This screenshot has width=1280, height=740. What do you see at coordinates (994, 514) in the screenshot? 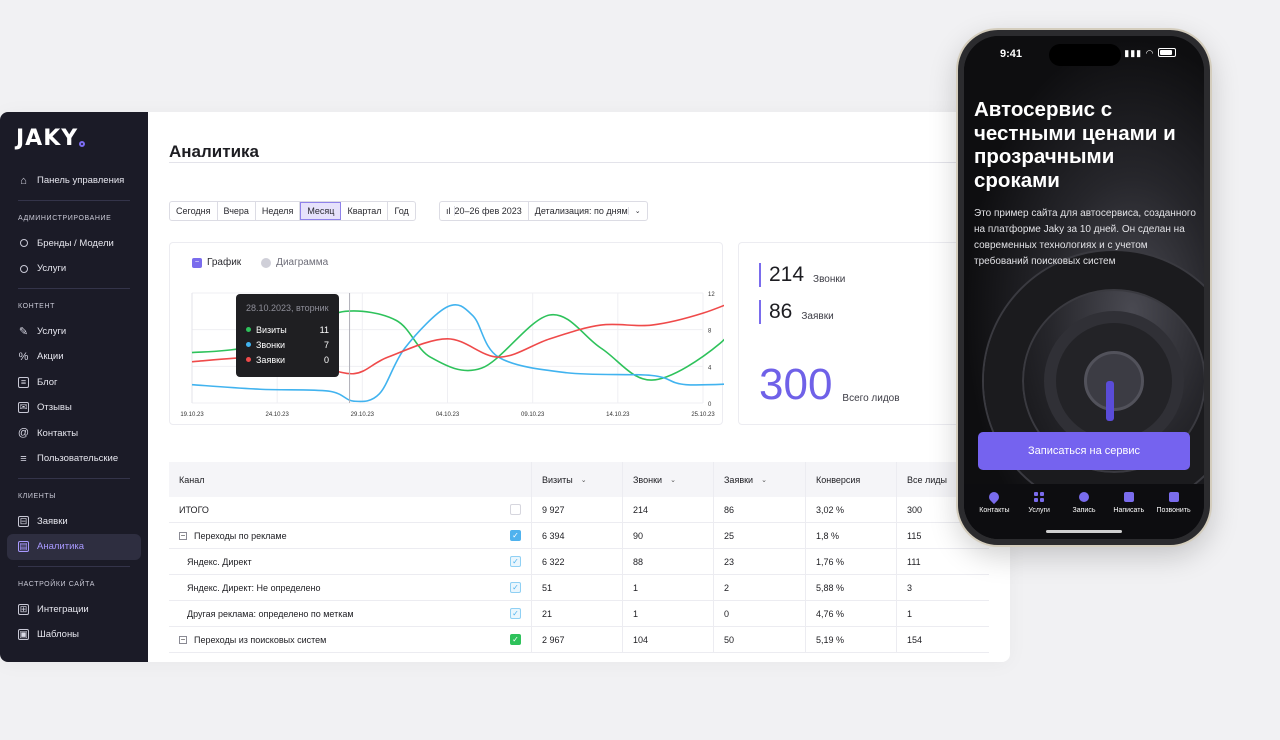
I see `phone-nav-item: Контакты` at bounding box center [994, 514].